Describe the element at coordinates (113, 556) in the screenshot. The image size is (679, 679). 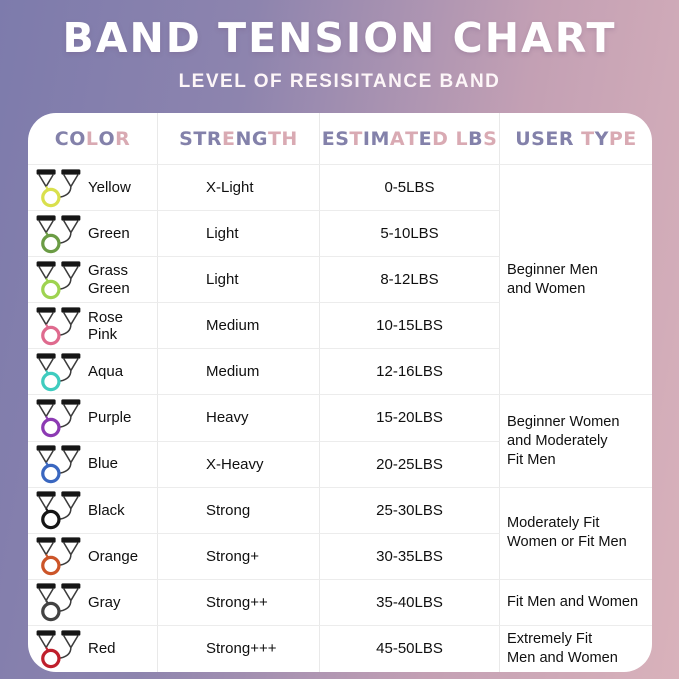
I see `band-color-label: Orange` at that location.